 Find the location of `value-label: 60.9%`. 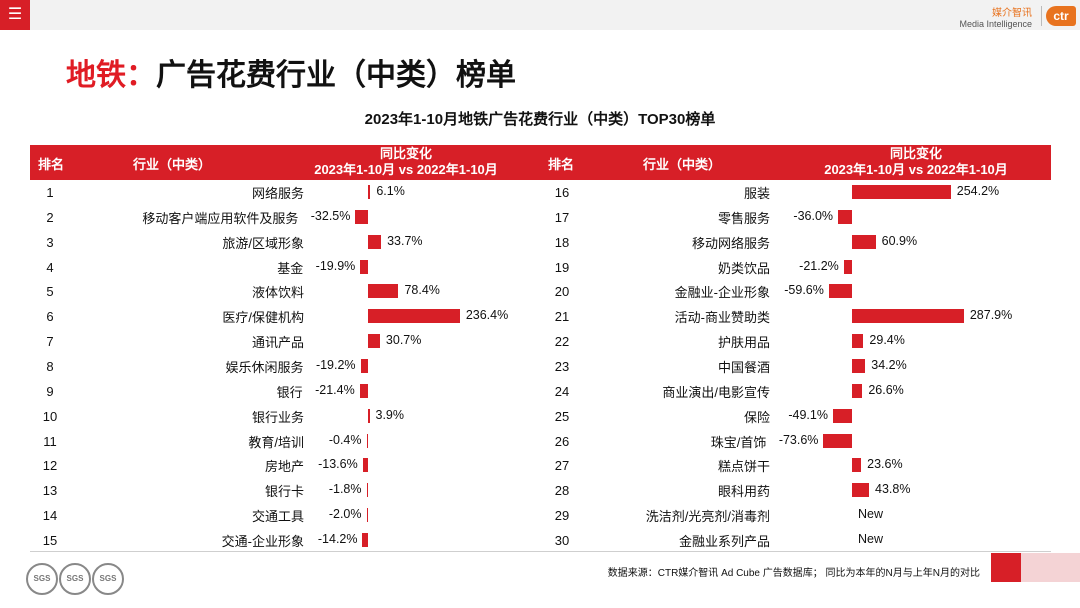

value-label: 60.9% is located at coordinates (899, 240).